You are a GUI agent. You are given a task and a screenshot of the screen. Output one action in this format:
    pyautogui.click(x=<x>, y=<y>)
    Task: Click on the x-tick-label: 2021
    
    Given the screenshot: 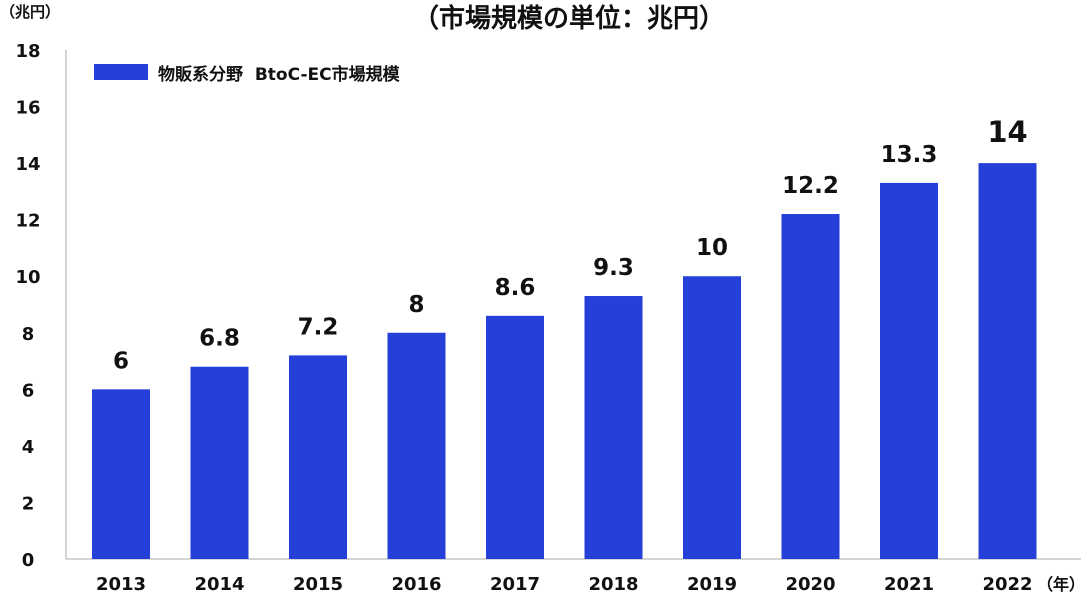 What is the action you would take?
    pyautogui.click(x=909, y=584)
    